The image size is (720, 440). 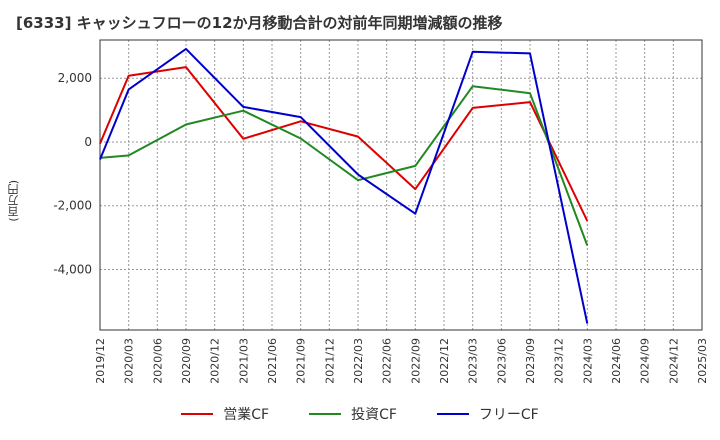 I want to click on chart-title: [6333] キャッシュフローの12か月移動合計の対前年同期増減額の推移, so click(x=259, y=23).